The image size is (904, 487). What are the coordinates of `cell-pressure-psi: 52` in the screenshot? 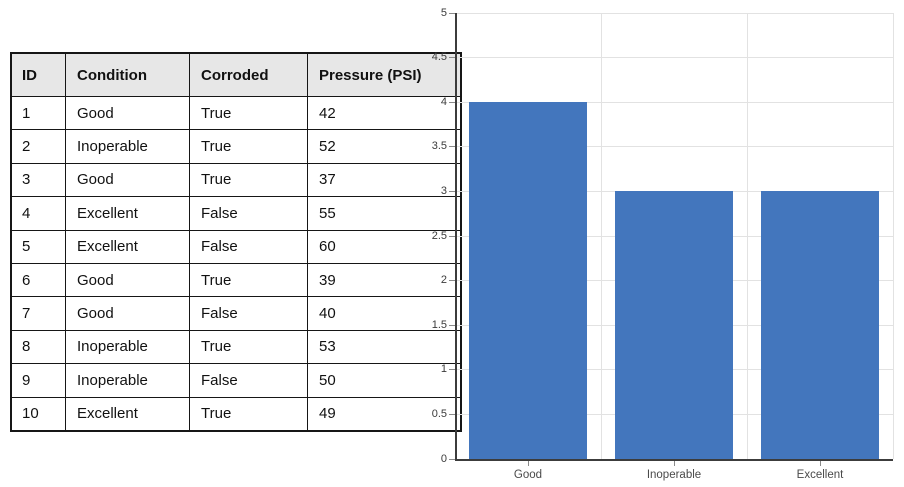 It's located at (384, 146).